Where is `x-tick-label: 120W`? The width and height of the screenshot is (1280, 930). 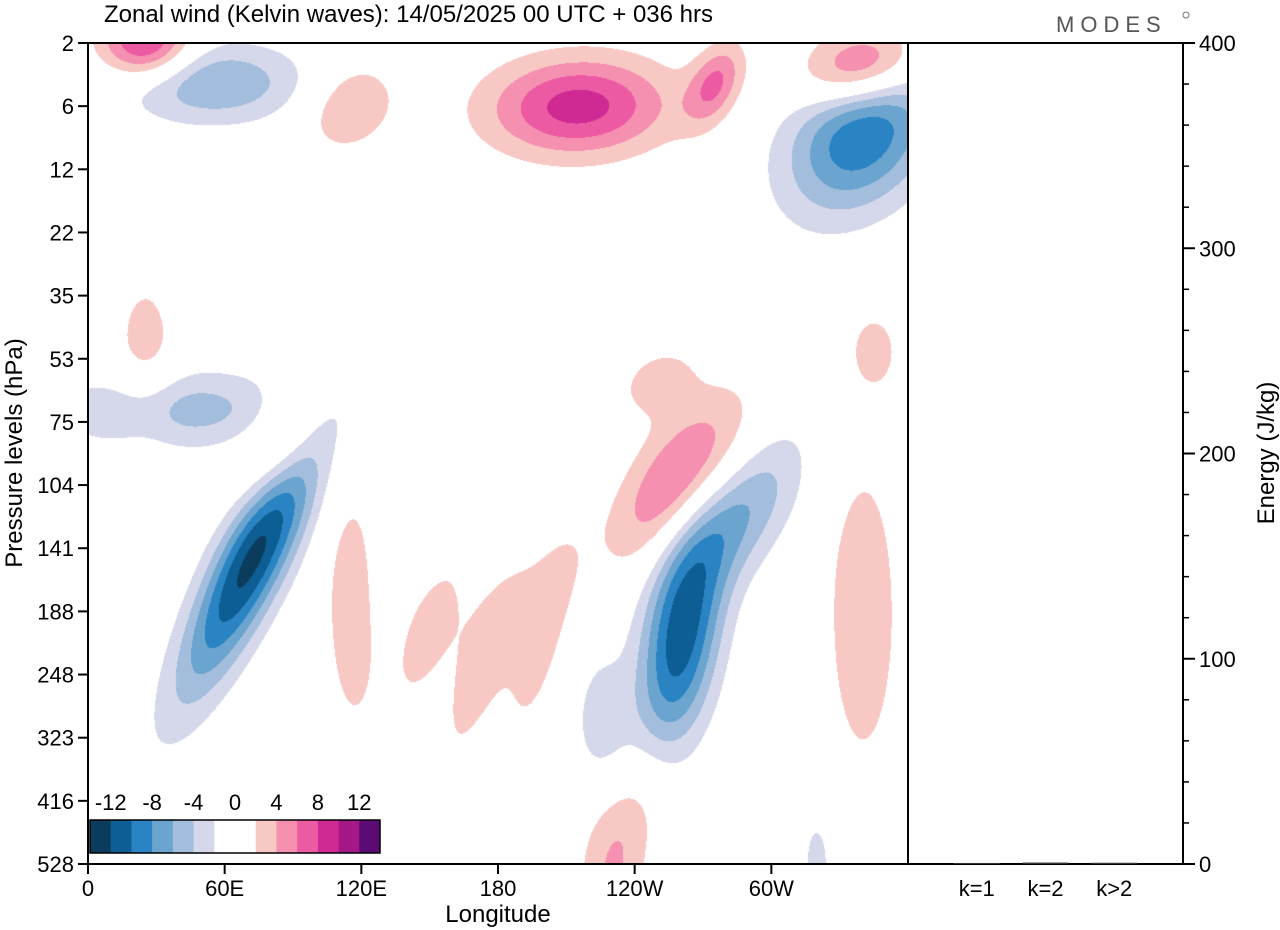
x-tick-label: 120W is located at coordinates (635, 888).